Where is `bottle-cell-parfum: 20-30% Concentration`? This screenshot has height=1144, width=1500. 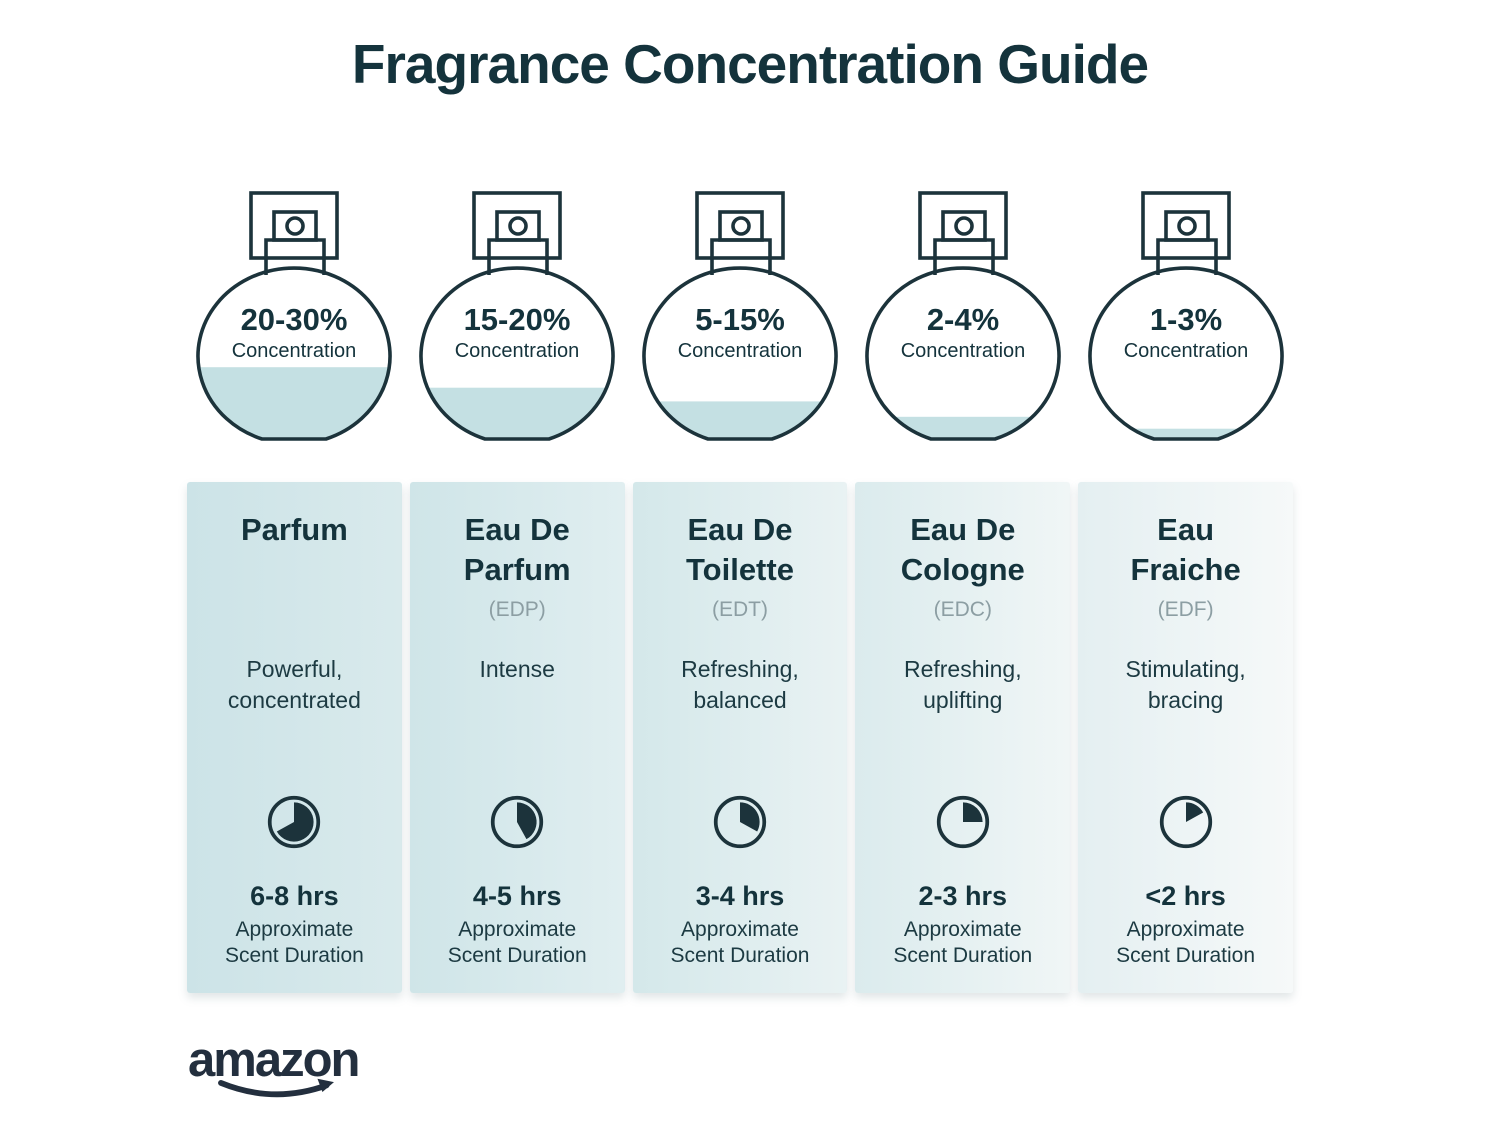
bottle-cell-parfum: 20-30% Concentration is located at coordinates (294, 318).